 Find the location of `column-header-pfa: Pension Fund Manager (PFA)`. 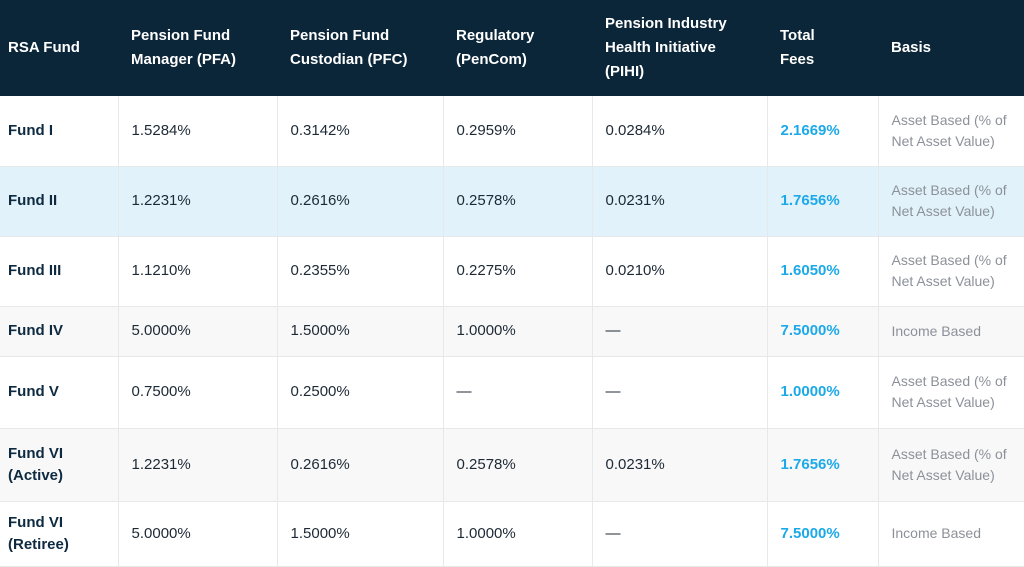

column-header-pfa: Pension Fund Manager (PFA) is located at coordinates (197, 48).